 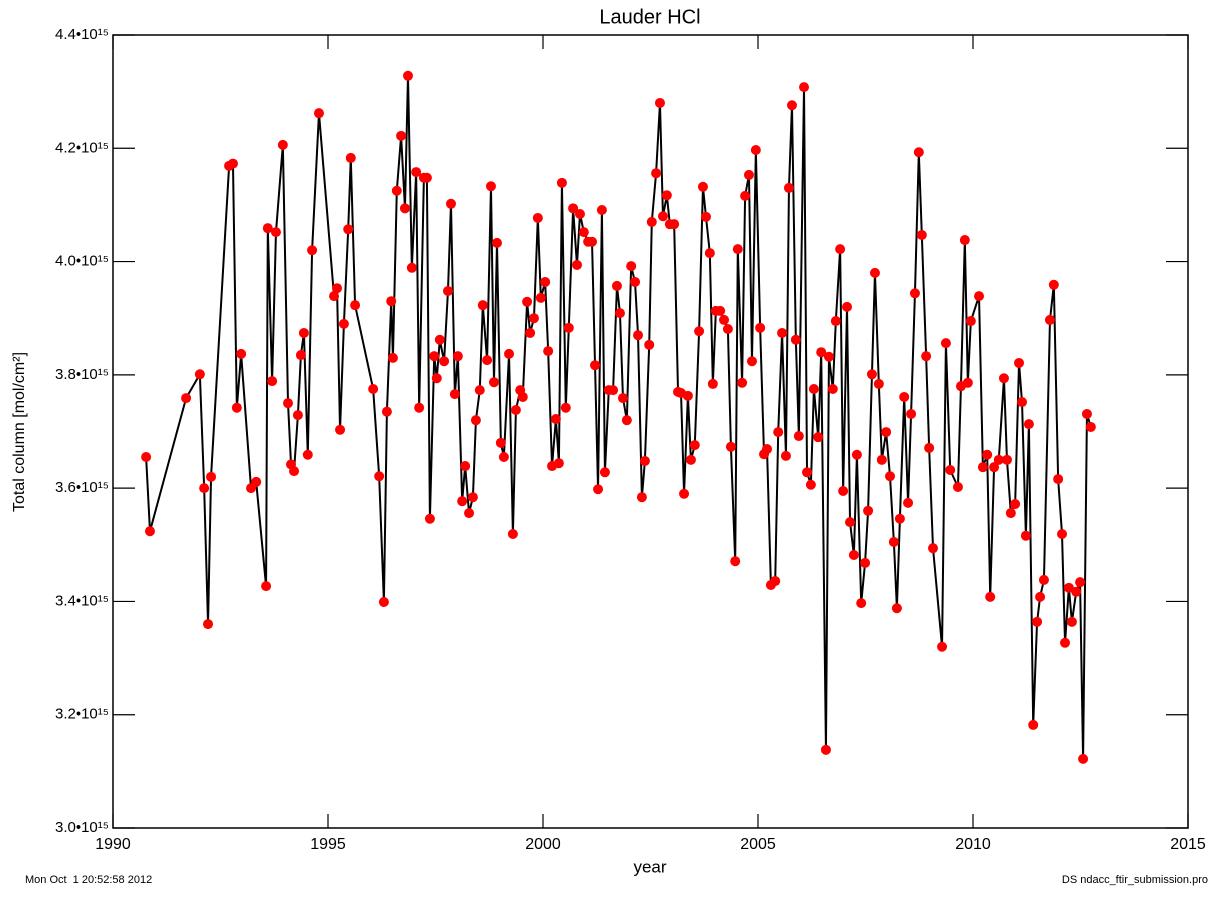 What do you see at coordinates (88, 880) in the screenshot?
I see `footer-date: Mon Oct 1 20:52:58 2012` at bounding box center [88, 880].